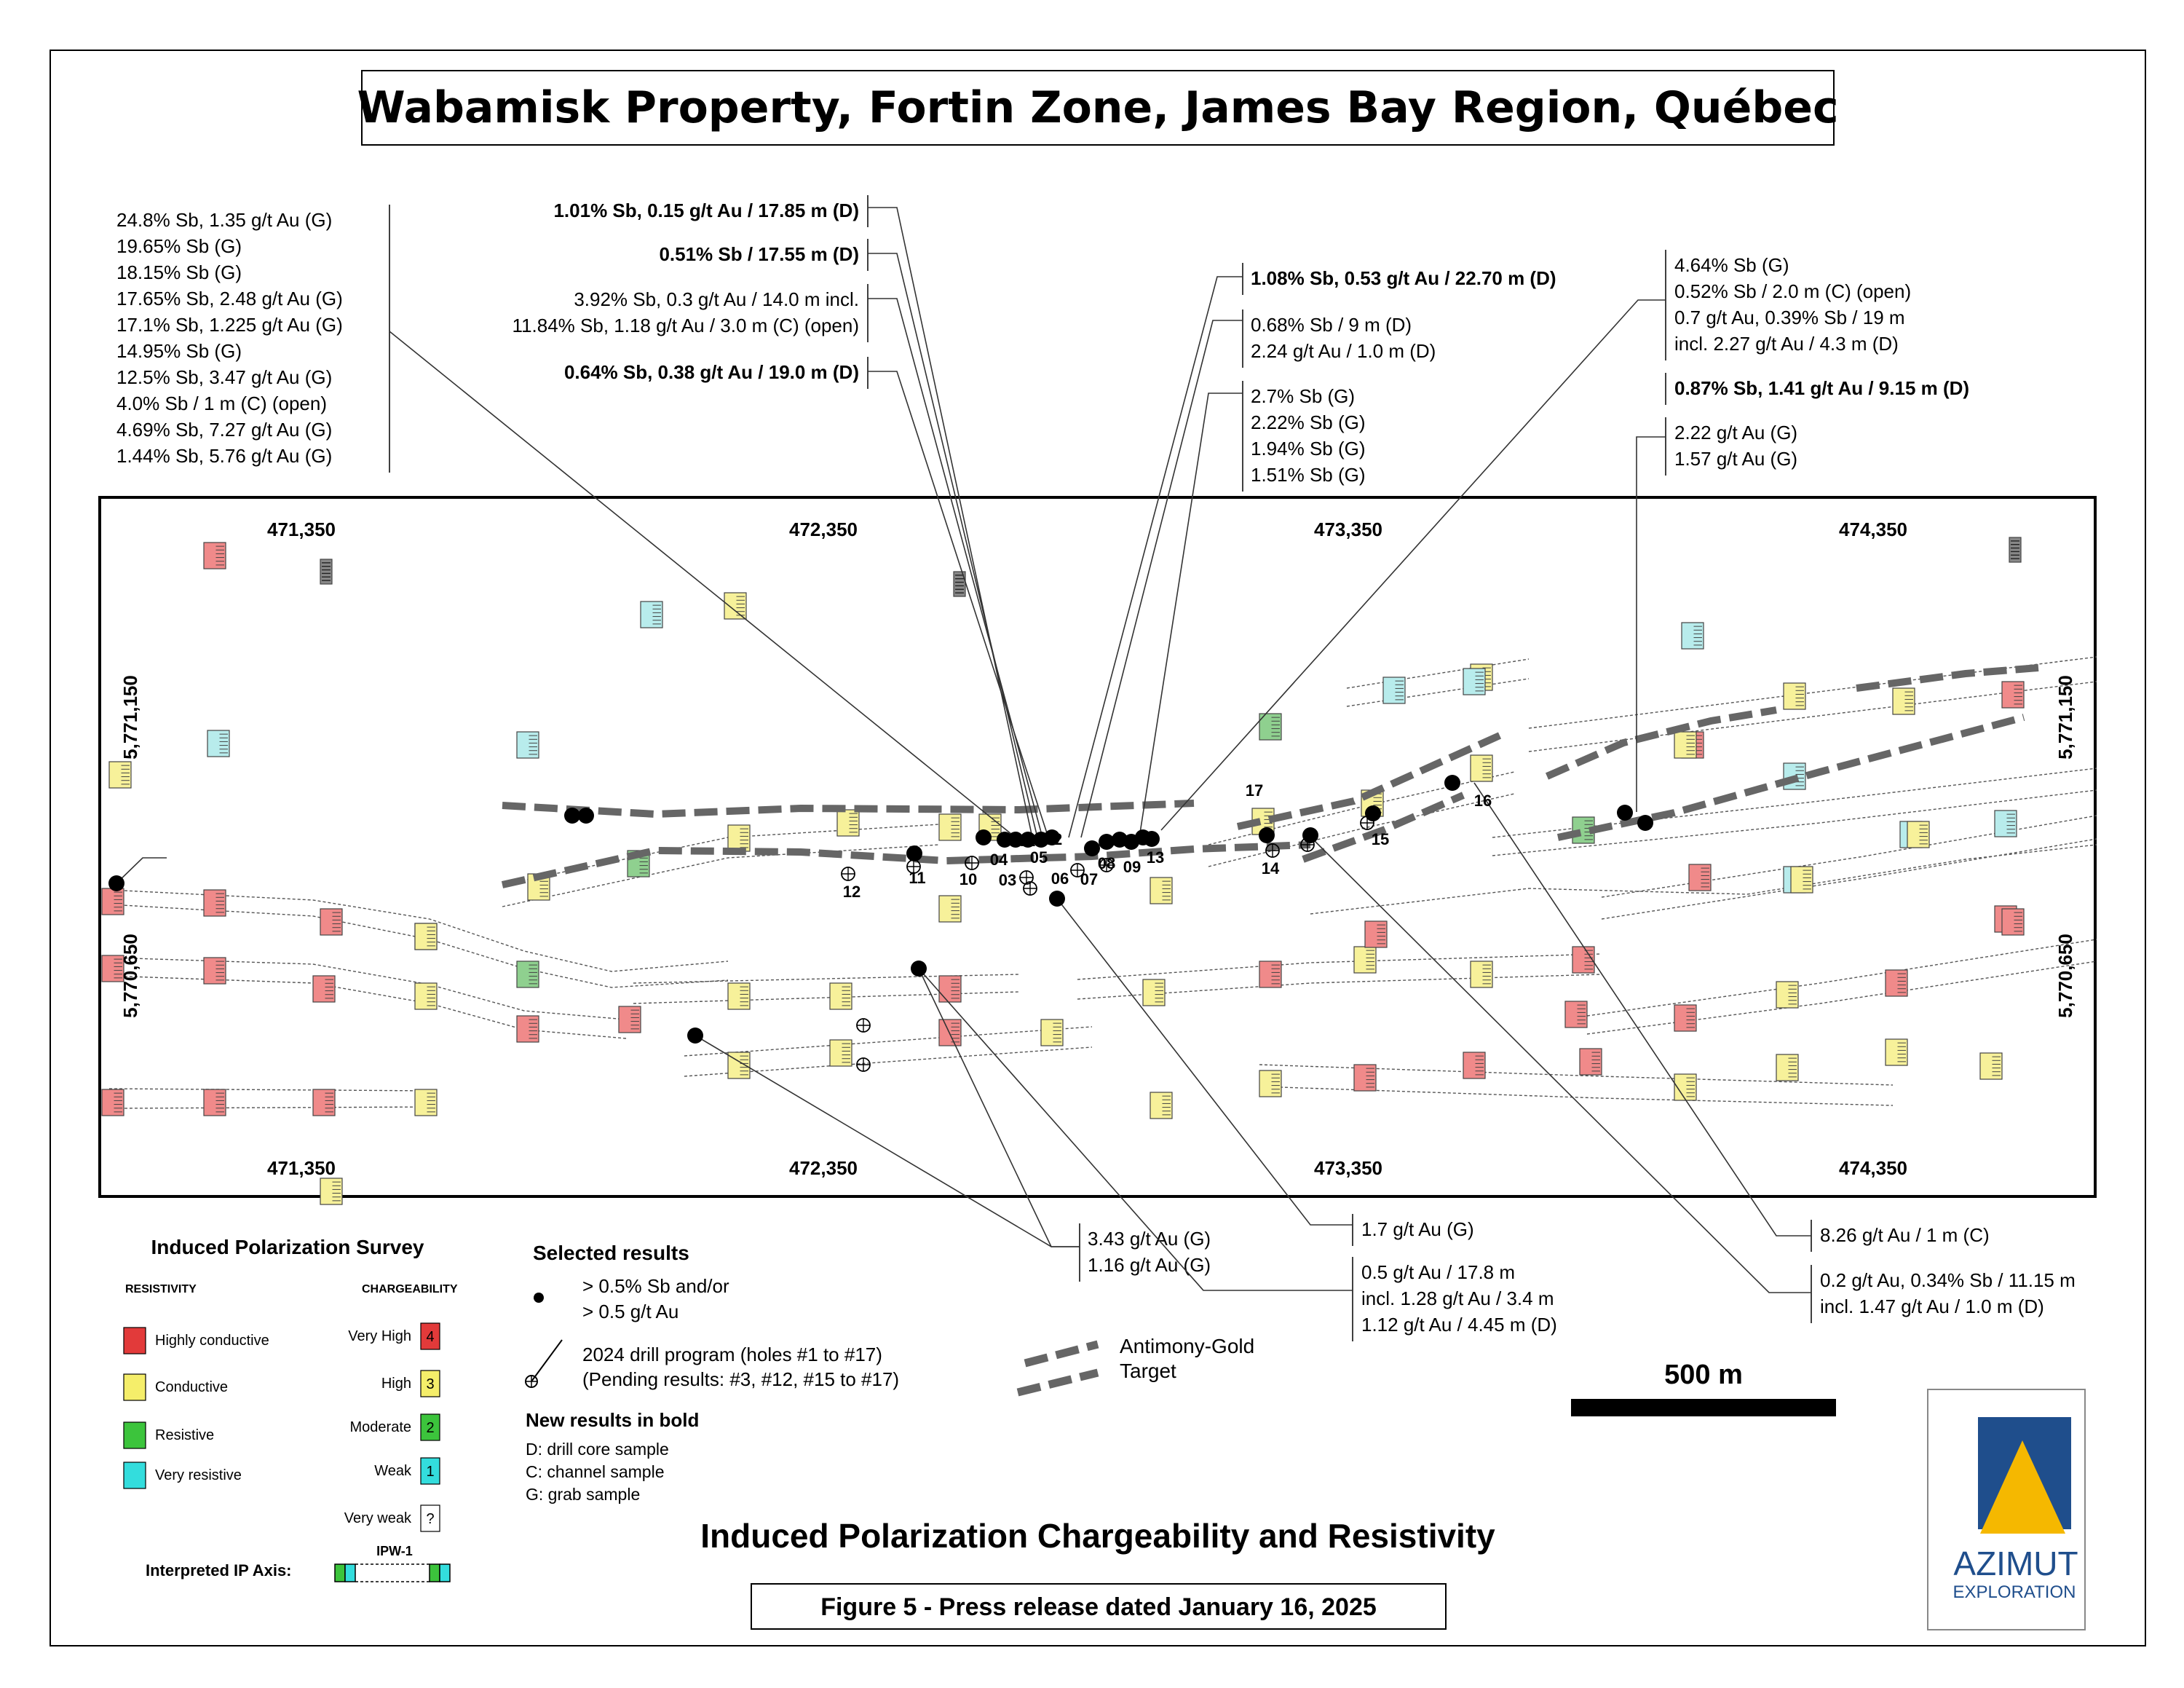  I want to click on resistivity-header: RESISTIVITY, so click(161, 1289).